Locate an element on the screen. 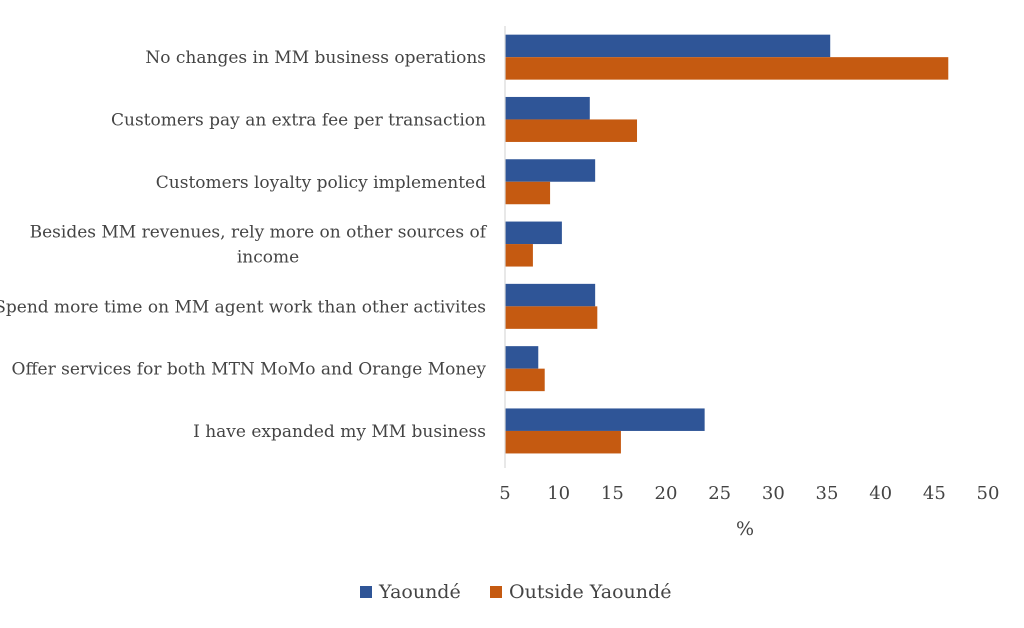 Image resolution: width=1024 pixels, height=628 pixels. category-label-6: I have expanded my MM business is located at coordinates (339, 432).